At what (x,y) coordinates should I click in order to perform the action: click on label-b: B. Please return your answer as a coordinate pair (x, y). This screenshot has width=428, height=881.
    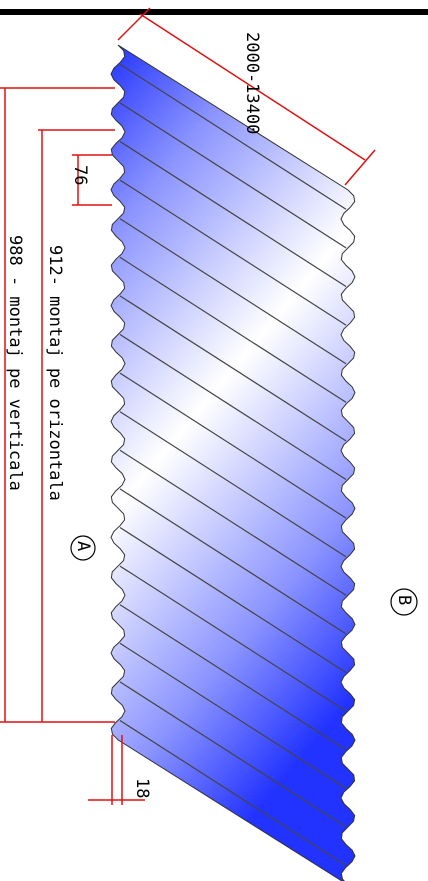
    Looking at the image, I should click on (404, 600).